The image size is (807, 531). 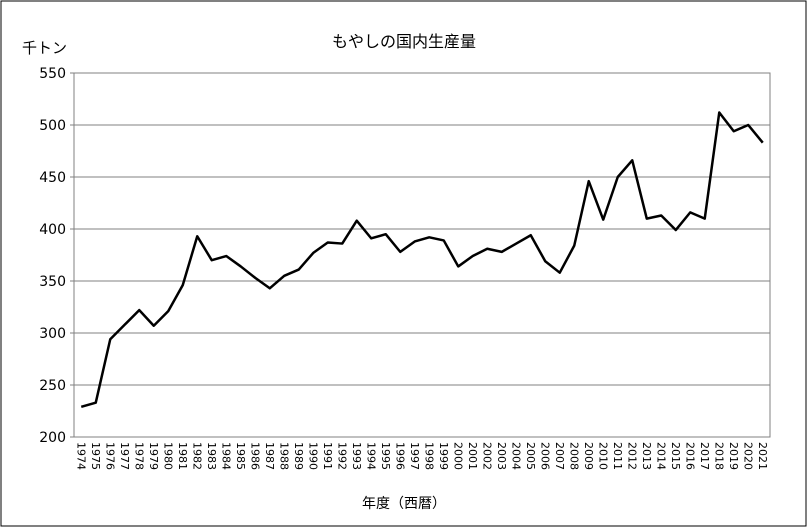 I want to click on x-tick-label: 1992, so click(x=341, y=456).